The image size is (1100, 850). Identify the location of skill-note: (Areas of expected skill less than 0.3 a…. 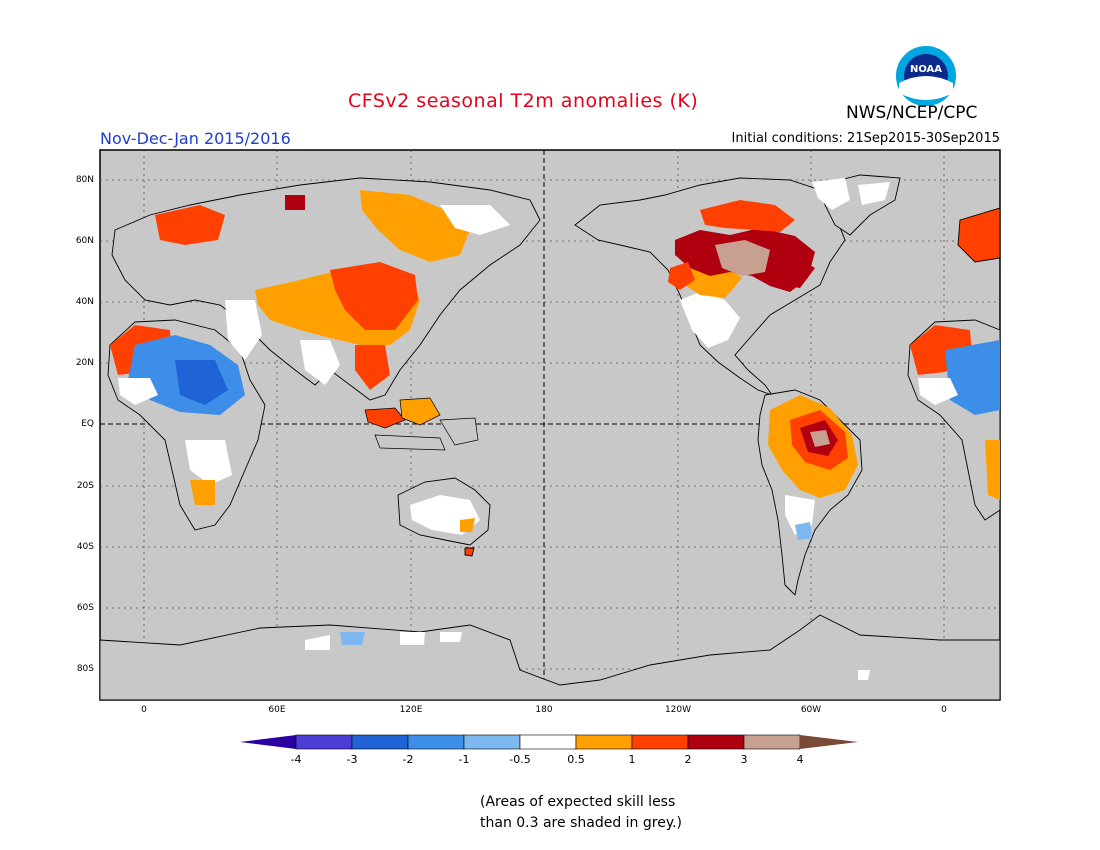
(581, 813).